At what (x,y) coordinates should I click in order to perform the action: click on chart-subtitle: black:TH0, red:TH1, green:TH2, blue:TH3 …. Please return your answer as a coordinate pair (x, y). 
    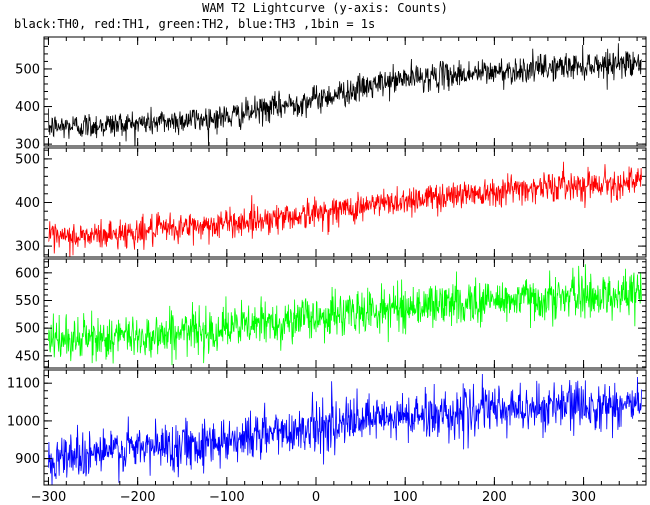
    Looking at the image, I should click on (194, 24).